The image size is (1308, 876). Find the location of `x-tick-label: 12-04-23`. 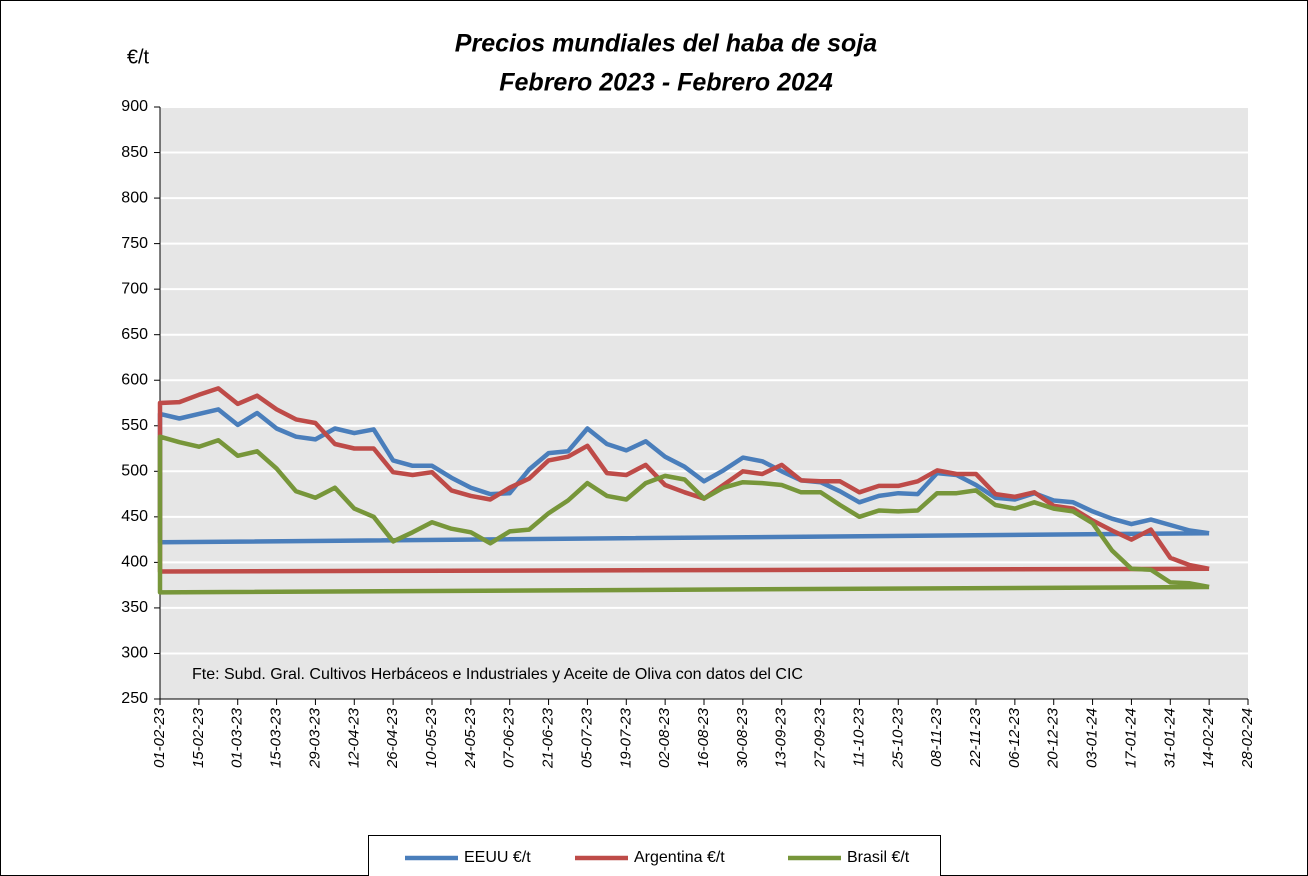

x-tick-label: 12-04-23 is located at coordinates (353, 737).